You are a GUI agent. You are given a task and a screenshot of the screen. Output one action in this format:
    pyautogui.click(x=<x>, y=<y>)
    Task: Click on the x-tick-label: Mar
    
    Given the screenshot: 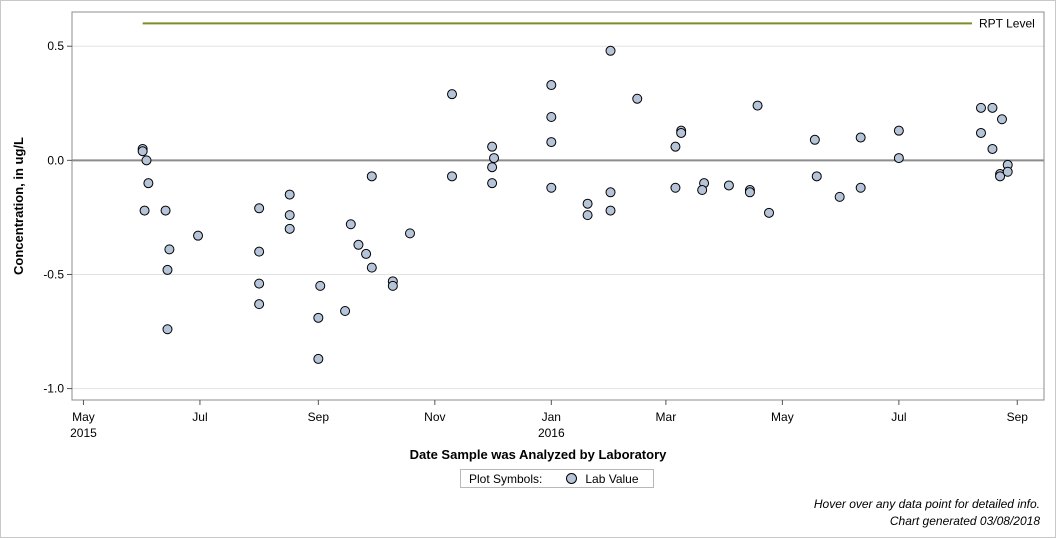 What is the action you would take?
    pyautogui.click(x=666, y=417)
    